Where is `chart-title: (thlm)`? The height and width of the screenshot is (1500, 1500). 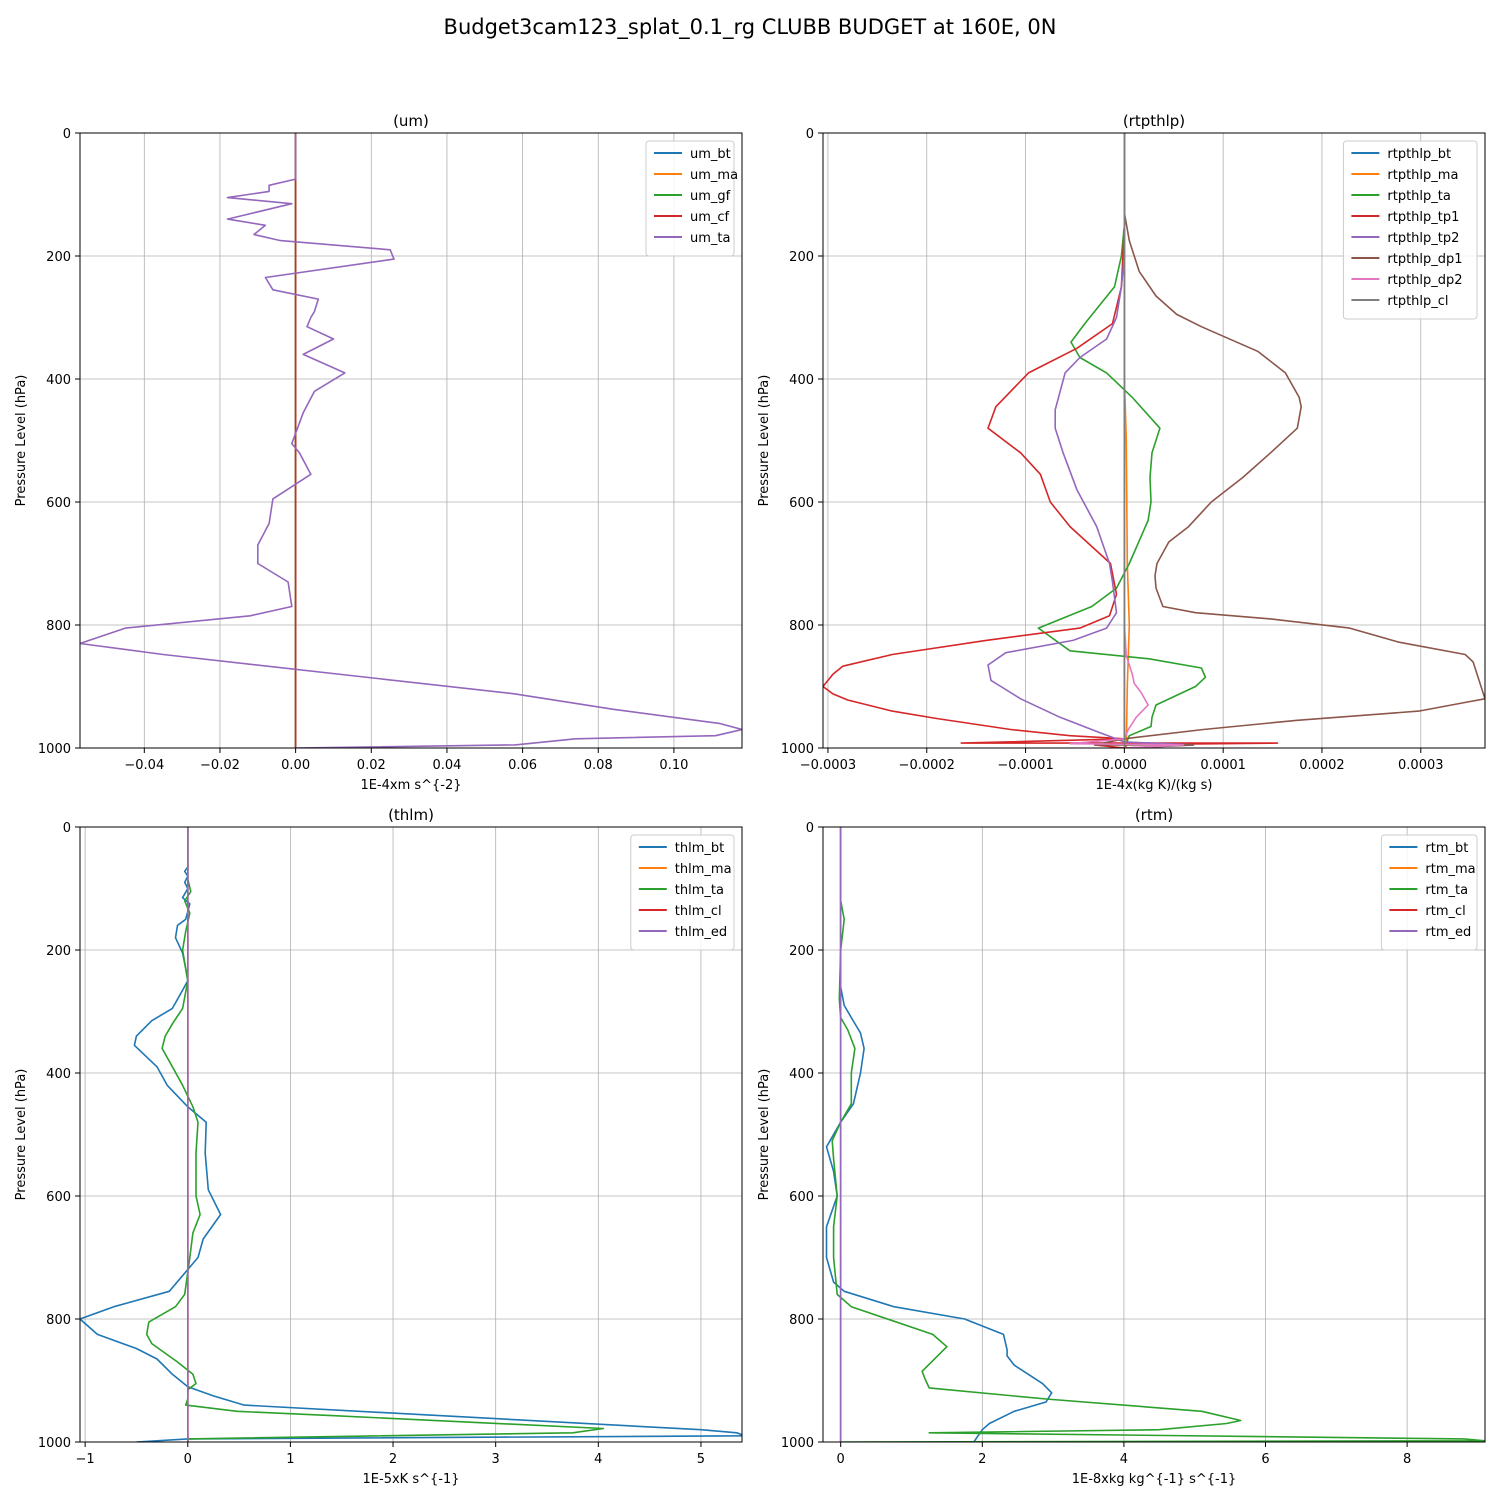
chart-title: (thlm) is located at coordinates (411, 815).